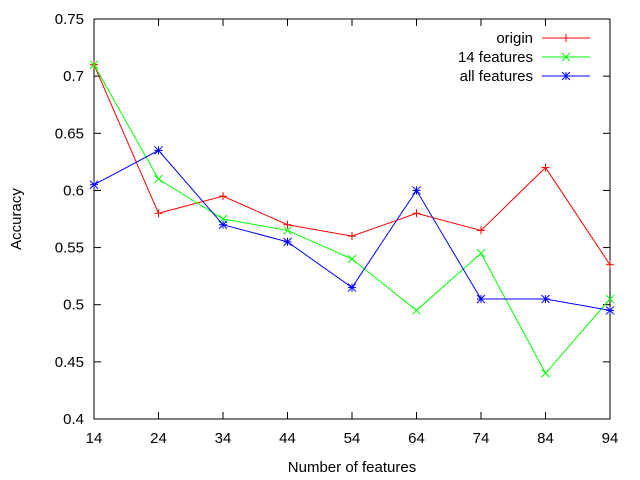  I want to click on x-tick-label: 54, so click(352, 438).